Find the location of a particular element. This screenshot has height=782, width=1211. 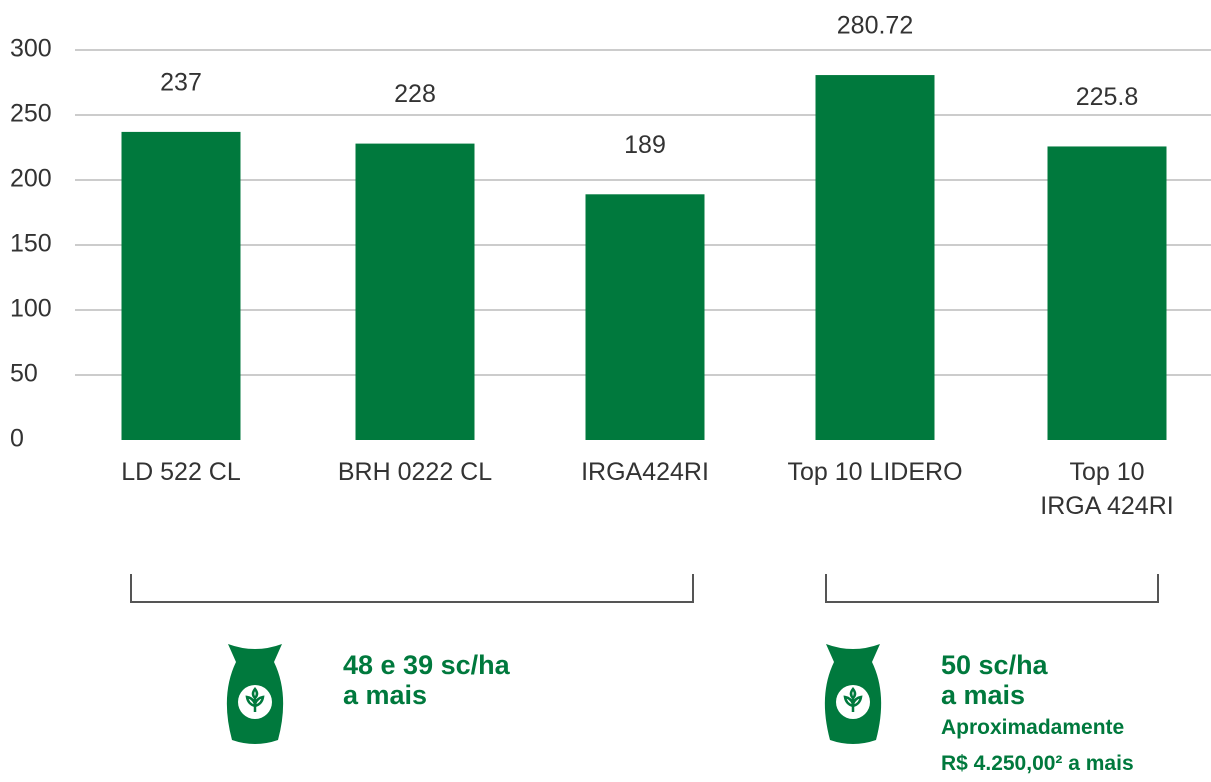

brackets is located at coordinates (644, 588).